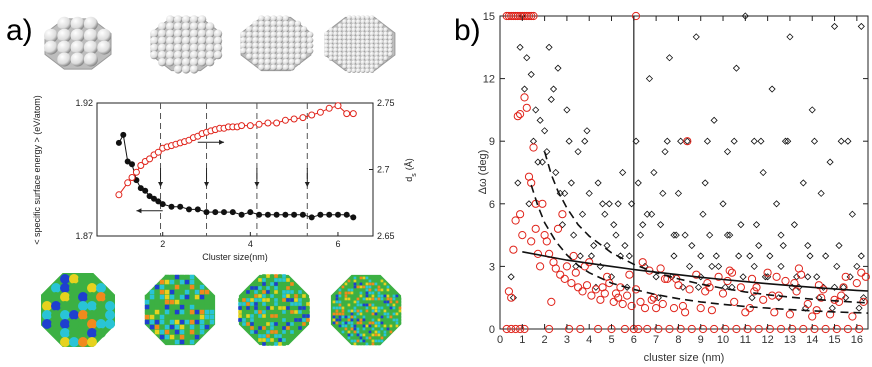 Image resolution: width=872 pixels, height=367 pixels. Describe the element at coordinates (483, 172) in the screenshot. I see `chart-b-ylabel: Δω (deg)` at that location.